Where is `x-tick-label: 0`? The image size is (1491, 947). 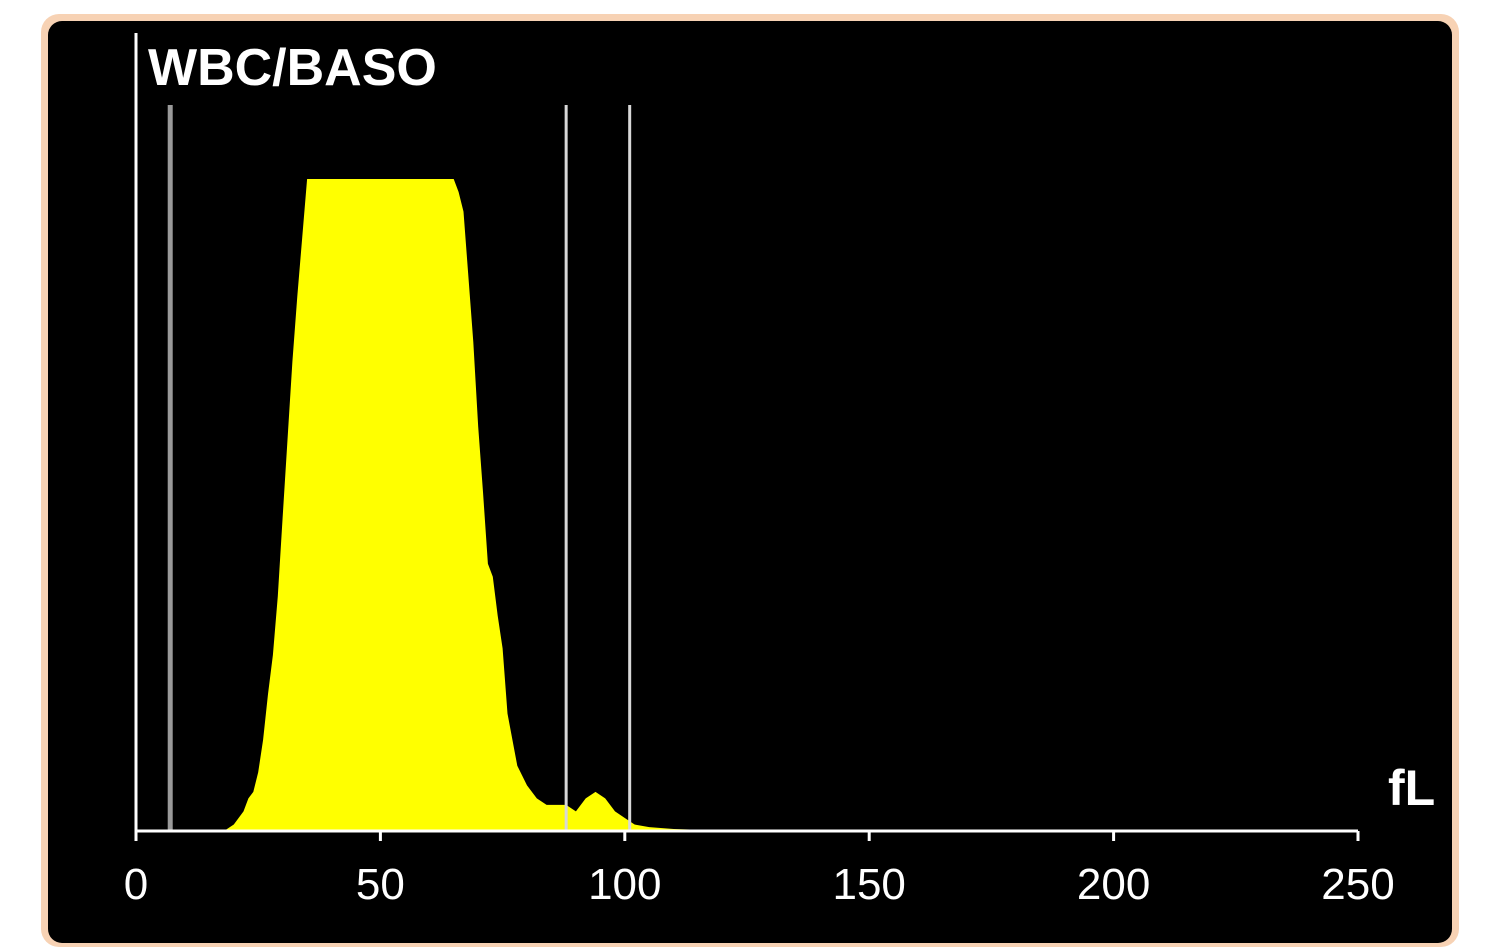
x-tick-label: 0 is located at coordinates (136, 884).